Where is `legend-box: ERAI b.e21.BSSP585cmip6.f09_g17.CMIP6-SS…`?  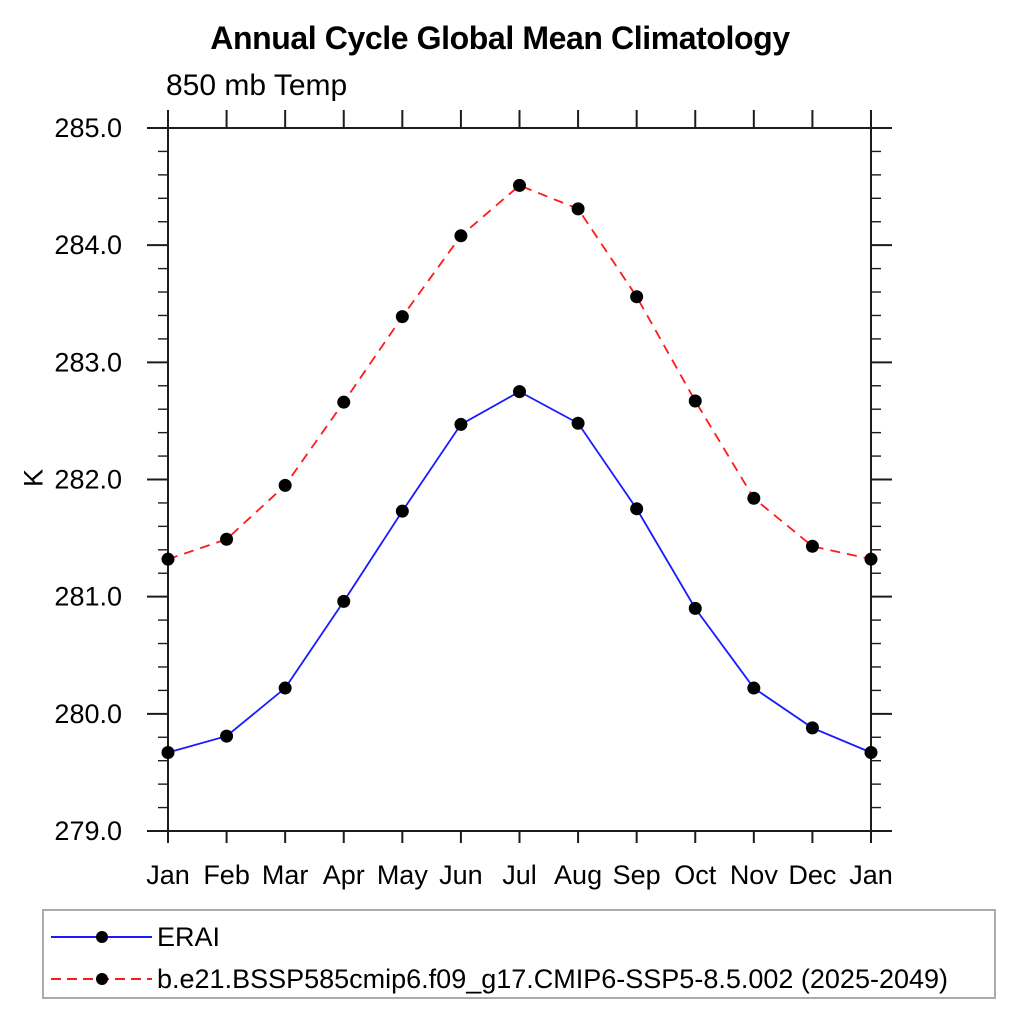
legend-box: ERAI b.e21.BSSP585cmip6.f09_g17.CMIP6-SS… is located at coordinates (519, 954).